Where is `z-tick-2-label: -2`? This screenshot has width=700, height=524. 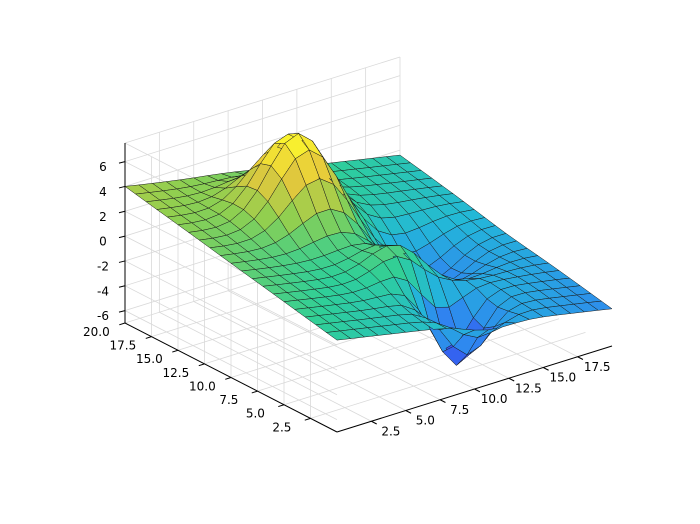 z-tick-2-label: -2 is located at coordinates (103, 266).